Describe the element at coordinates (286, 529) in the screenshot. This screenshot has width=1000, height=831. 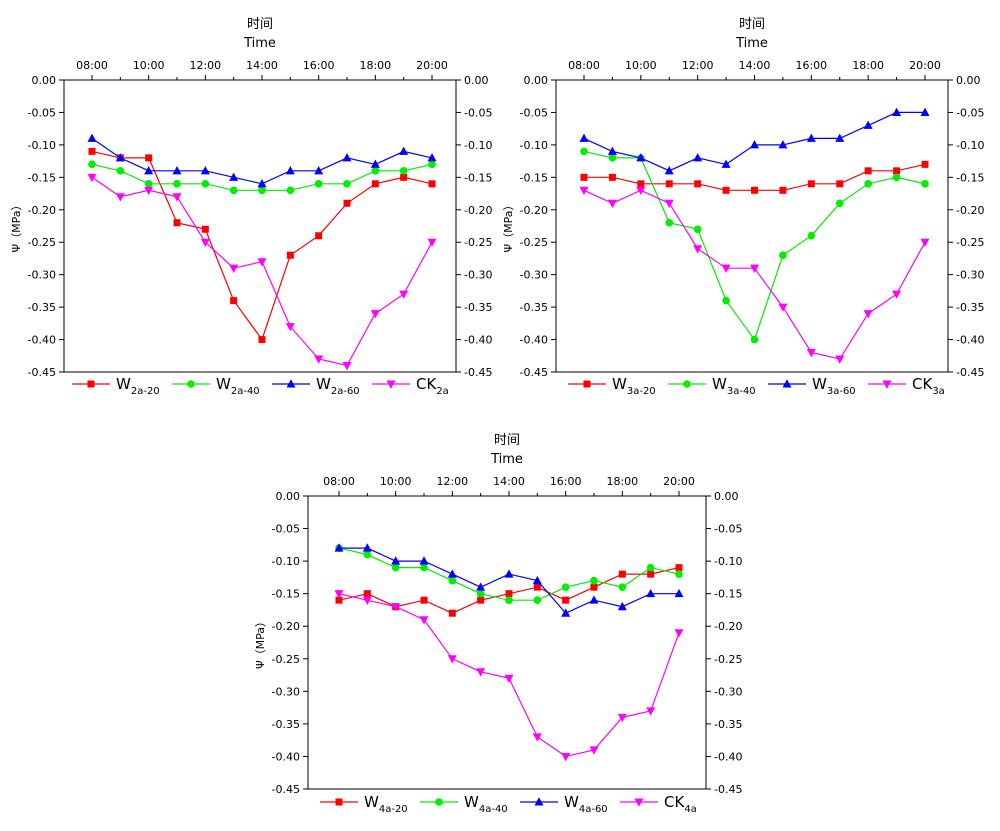
I see `y-tick-label-left: -0.05` at that location.